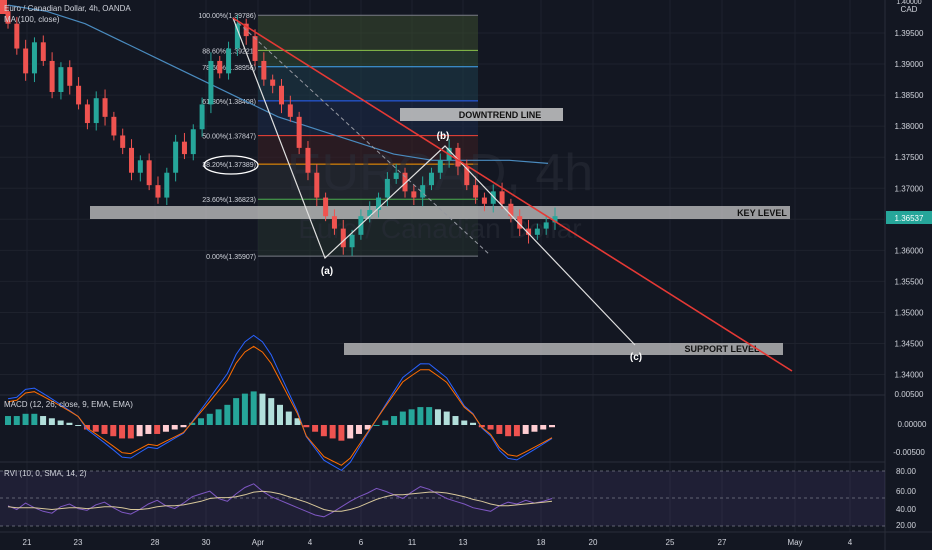 The width and height of the screenshot is (932, 550). What do you see at coordinates (909, 281) in the screenshot?
I see `price-tick-label: 1.35500` at bounding box center [909, 281].